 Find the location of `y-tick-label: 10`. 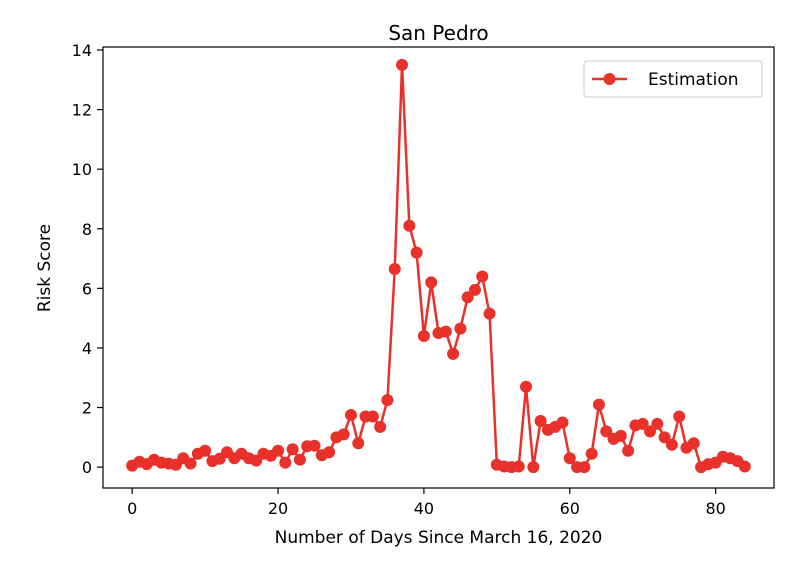

y-tick-label: 10 is located at coordinates (82, 169).